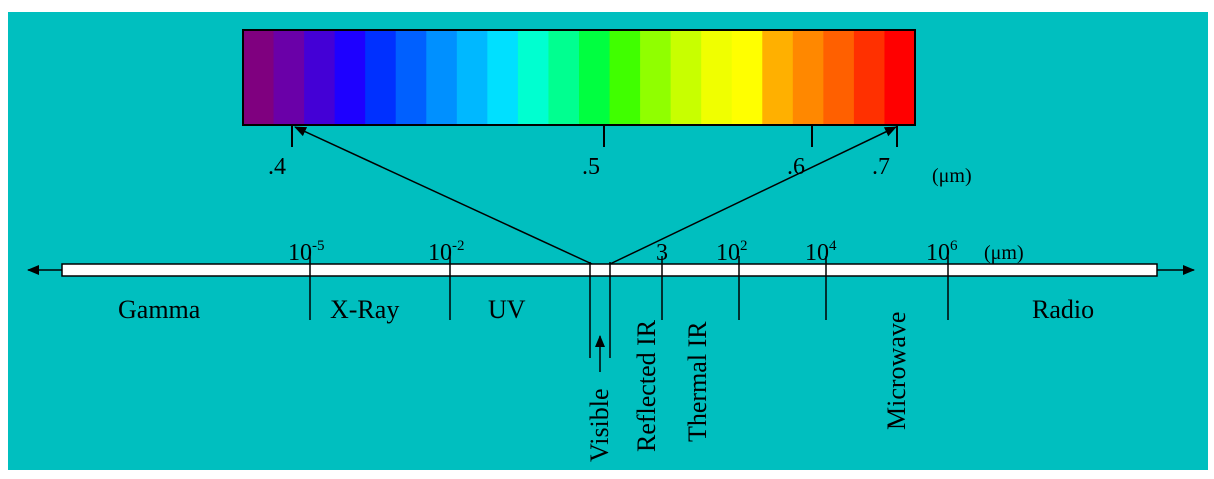 The width and height of the screenshot is (1214, 479). Describe the element at coordinates (728, 253) in the screenshot. I see `axis-tick-label-1e2-base: 10` at that location.